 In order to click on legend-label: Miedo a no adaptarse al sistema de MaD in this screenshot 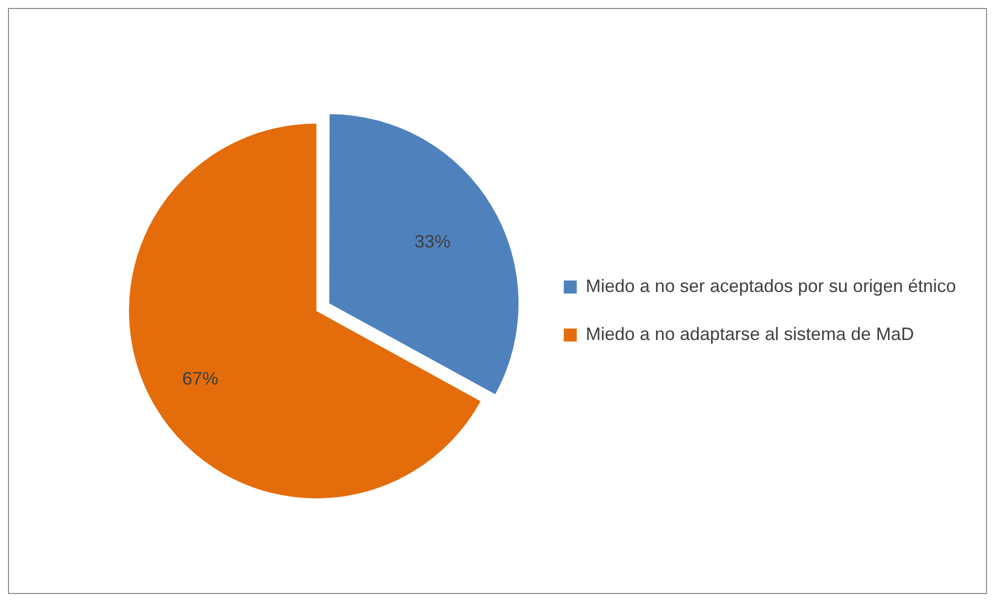, I will do `click(750, 334)`.